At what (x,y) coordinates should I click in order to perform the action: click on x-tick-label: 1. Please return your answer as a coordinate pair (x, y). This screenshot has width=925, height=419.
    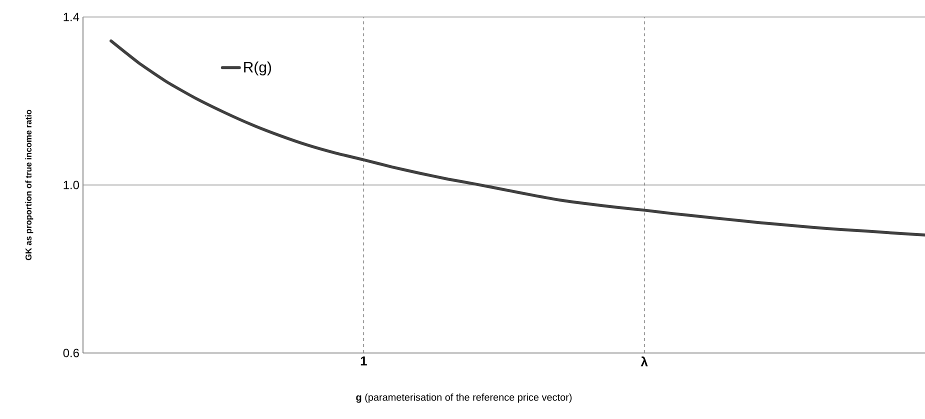
    Looking at the image, I should click on (363, 361).